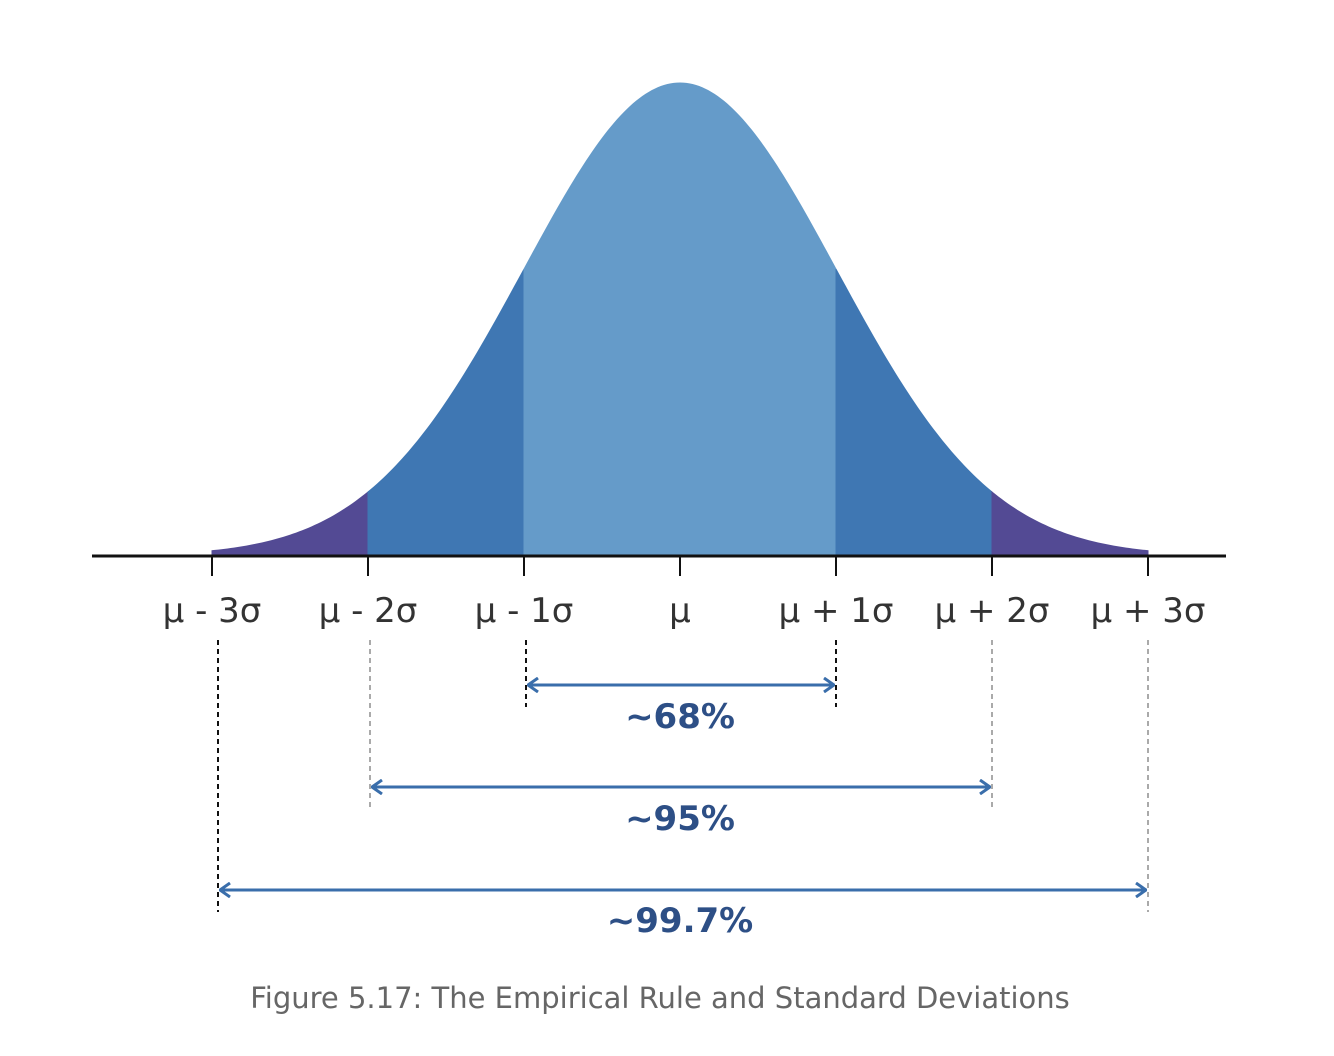 The image size is (1334, 1056). Describe the element at coordinates (524, 611) in the screenshot. I see `axis-label: μ - 1σ` at that location.